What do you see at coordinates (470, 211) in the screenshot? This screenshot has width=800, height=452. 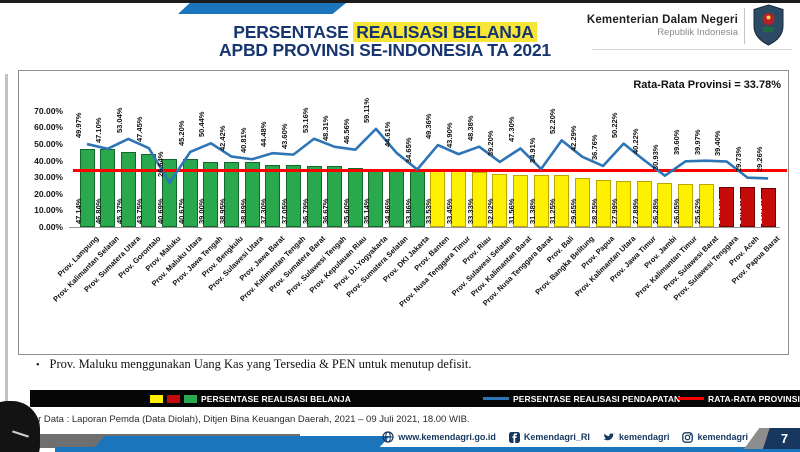 I see `bar-value-label: 33.33%` at bounding box center [470, 211].